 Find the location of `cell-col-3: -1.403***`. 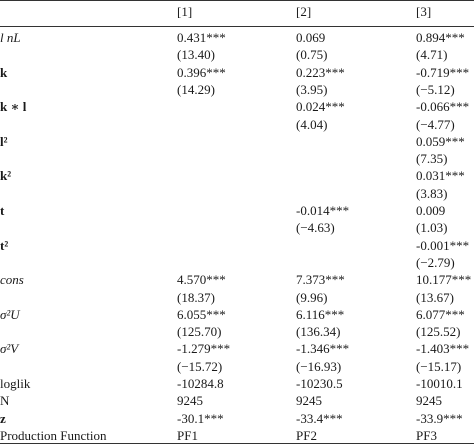

cell-col-3: -1.403*** is located at coordinates (443, 349).